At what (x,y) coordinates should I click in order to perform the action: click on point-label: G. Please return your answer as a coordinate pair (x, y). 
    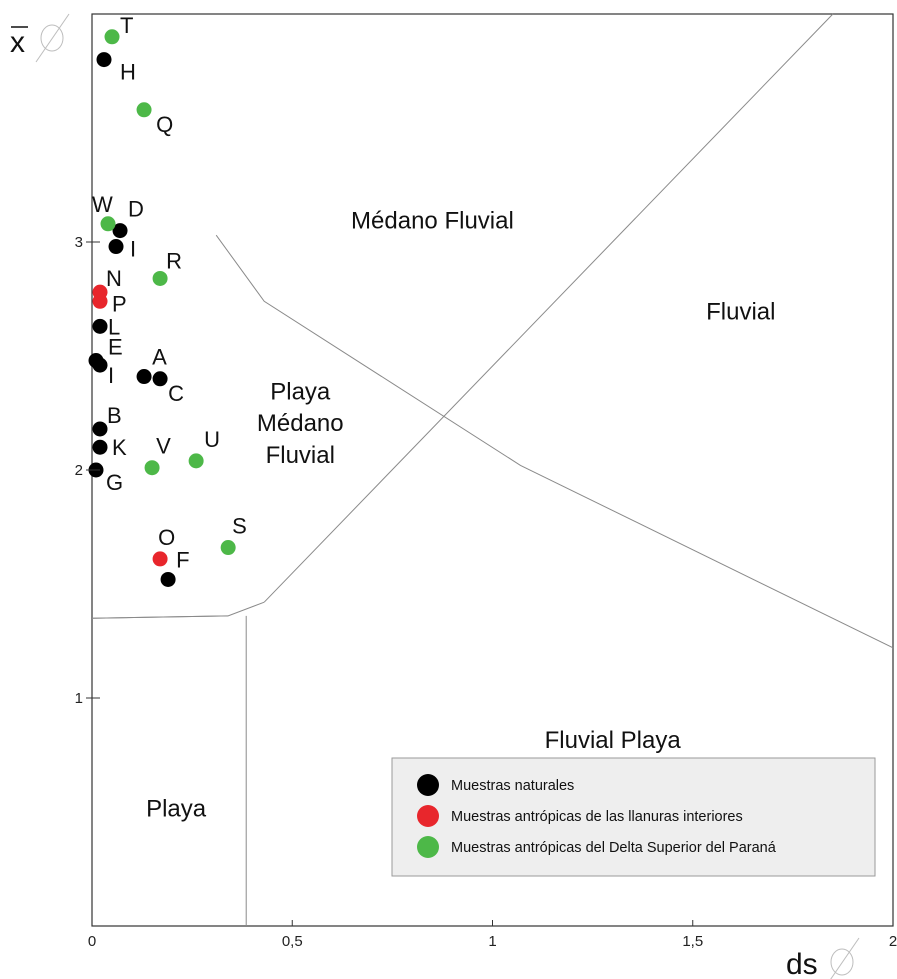
    Looking at the image, I should click on (114, 482).